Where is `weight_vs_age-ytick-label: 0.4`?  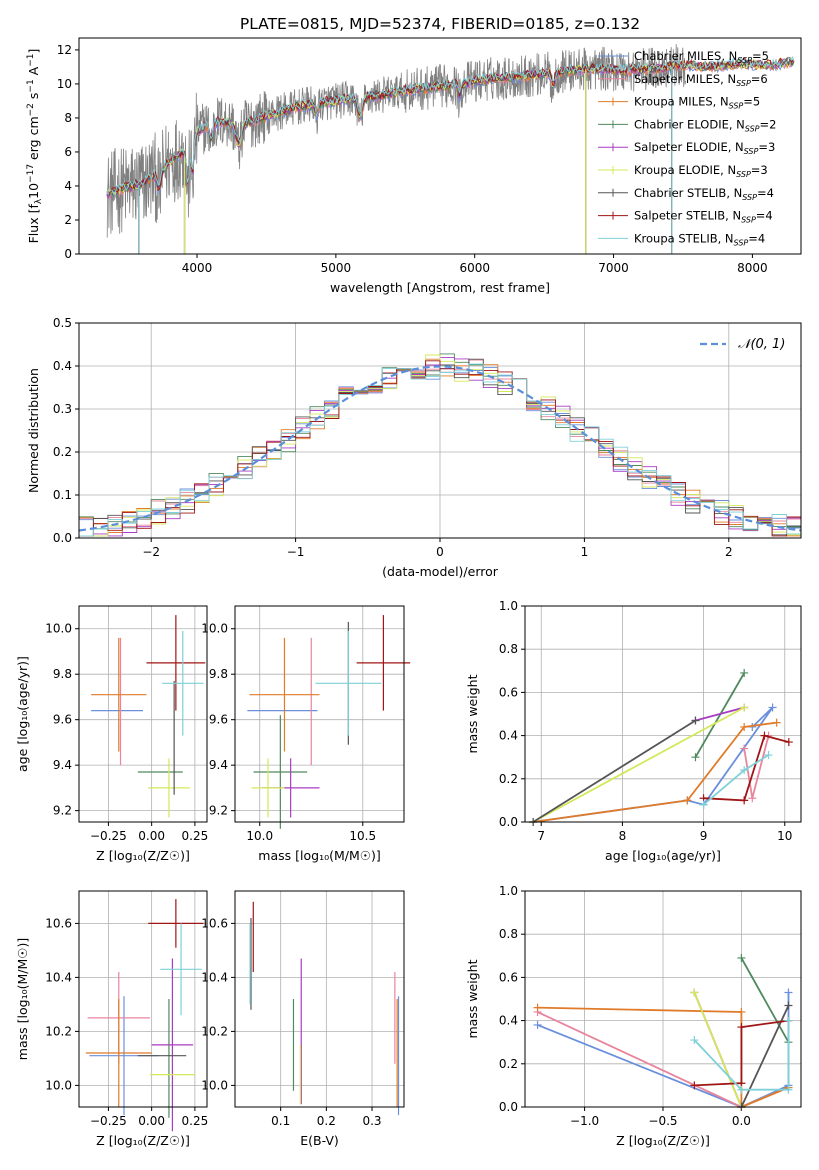 weight_vs_age-ytick-label: 0.4 is located at coordinates (508, 736).